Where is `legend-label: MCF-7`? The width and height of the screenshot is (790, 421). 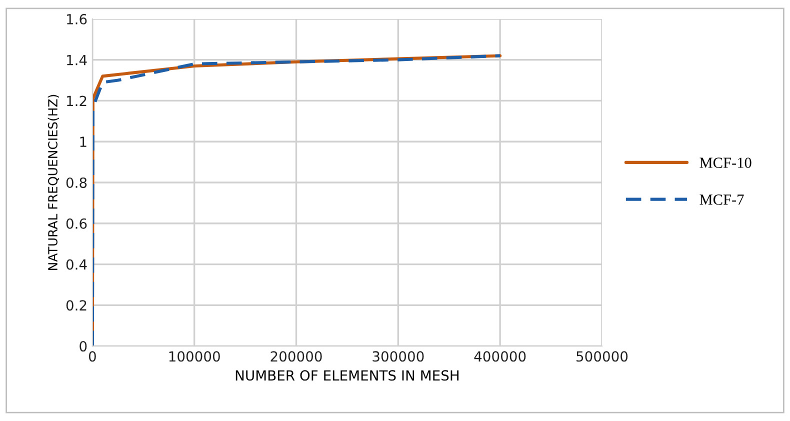
legend-label: MCF-7 is located at coordinates (722, 199).